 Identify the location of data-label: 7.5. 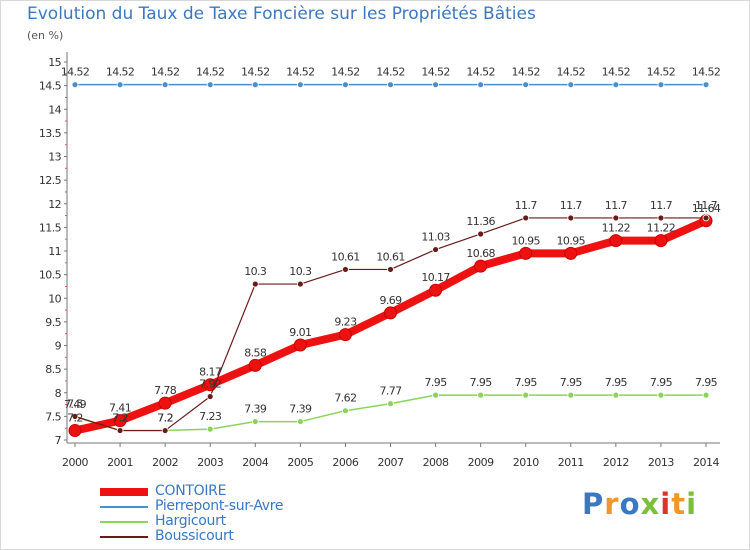
(75, 403).